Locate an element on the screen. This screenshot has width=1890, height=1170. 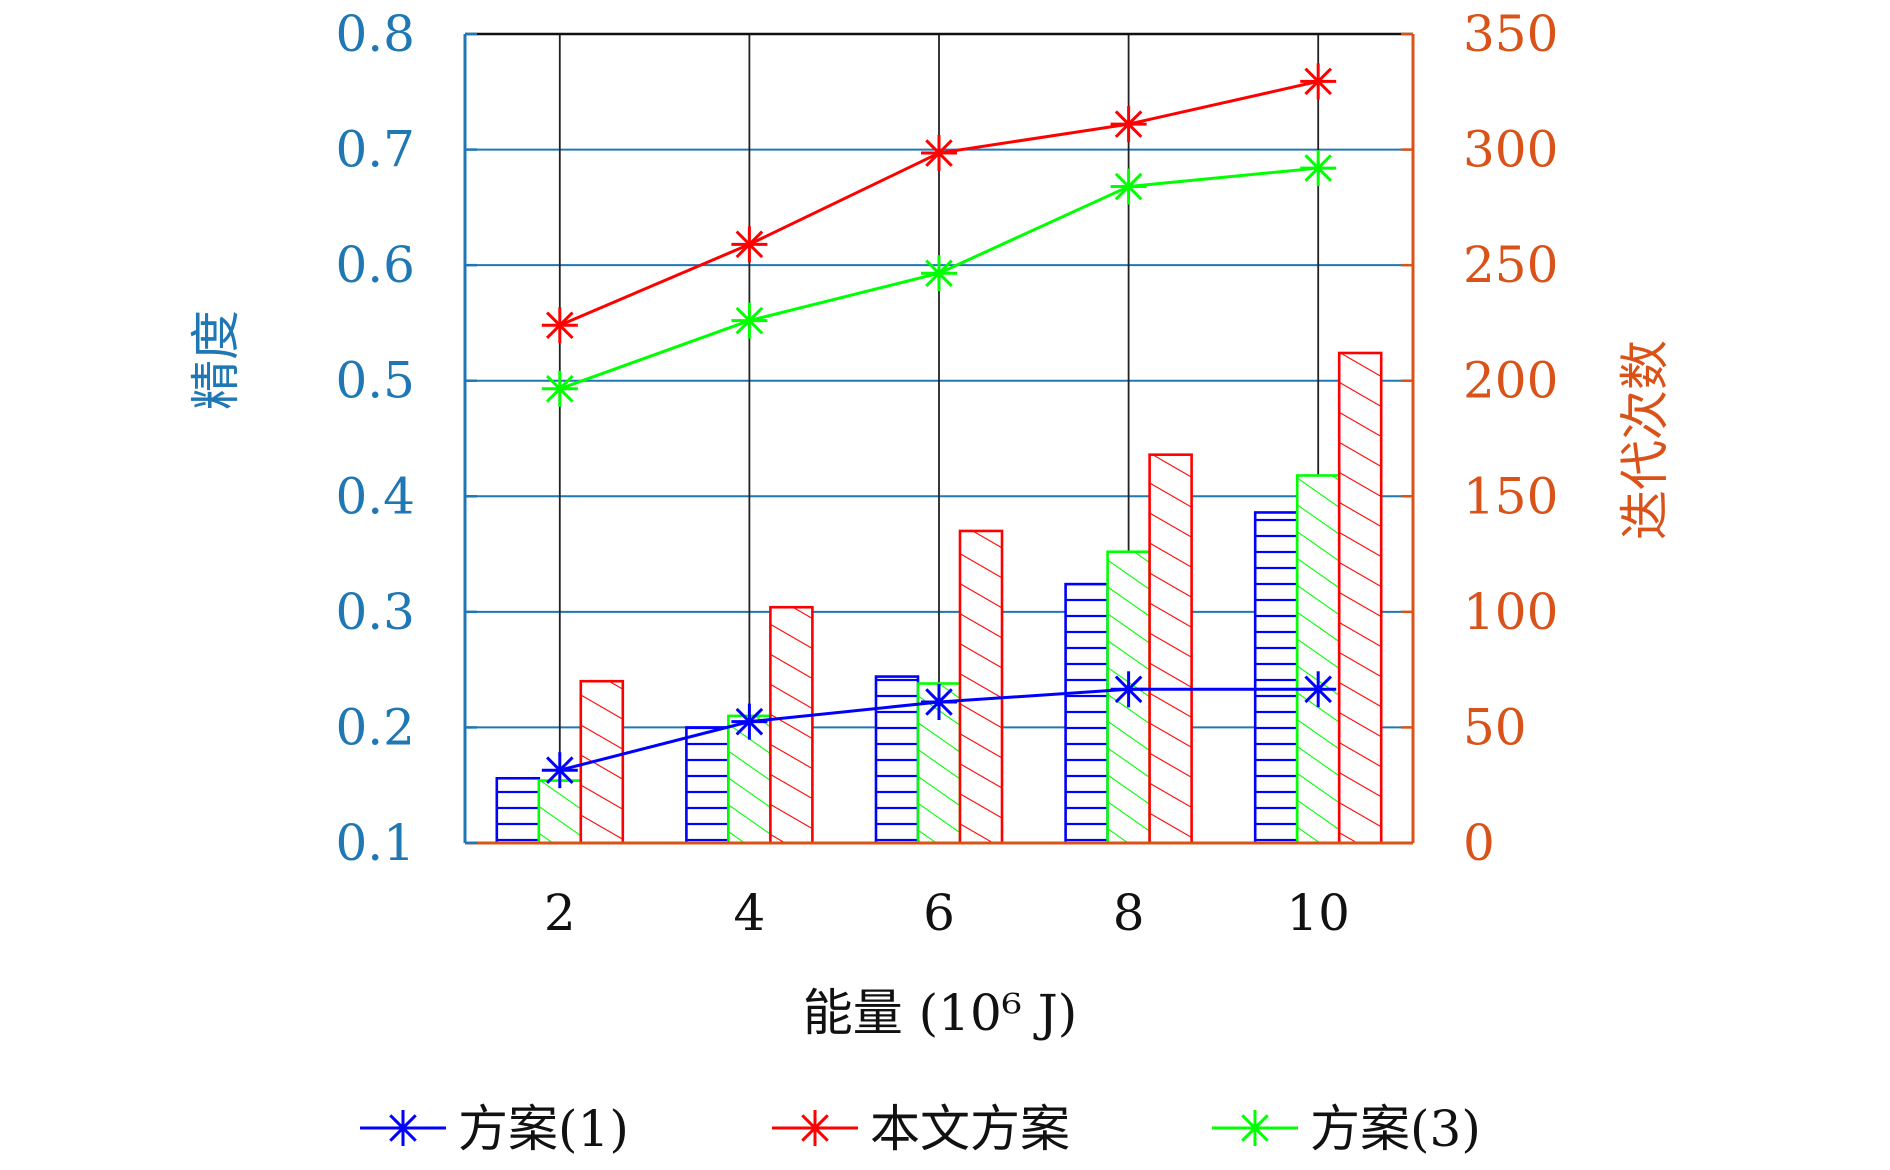
legend-entry: 方案(1) is located at coordinates (494, 1129).